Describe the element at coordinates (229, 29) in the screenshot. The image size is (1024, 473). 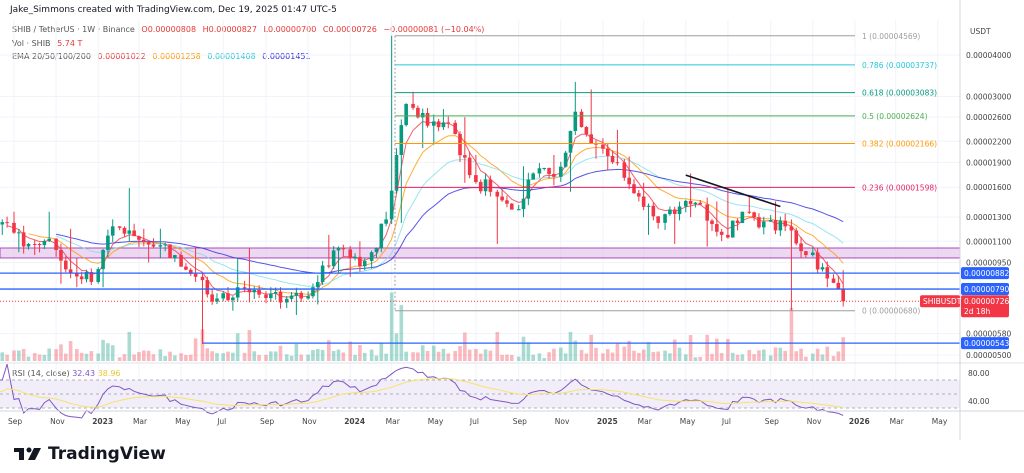
I see `high-value: H0.00000827` at that location.